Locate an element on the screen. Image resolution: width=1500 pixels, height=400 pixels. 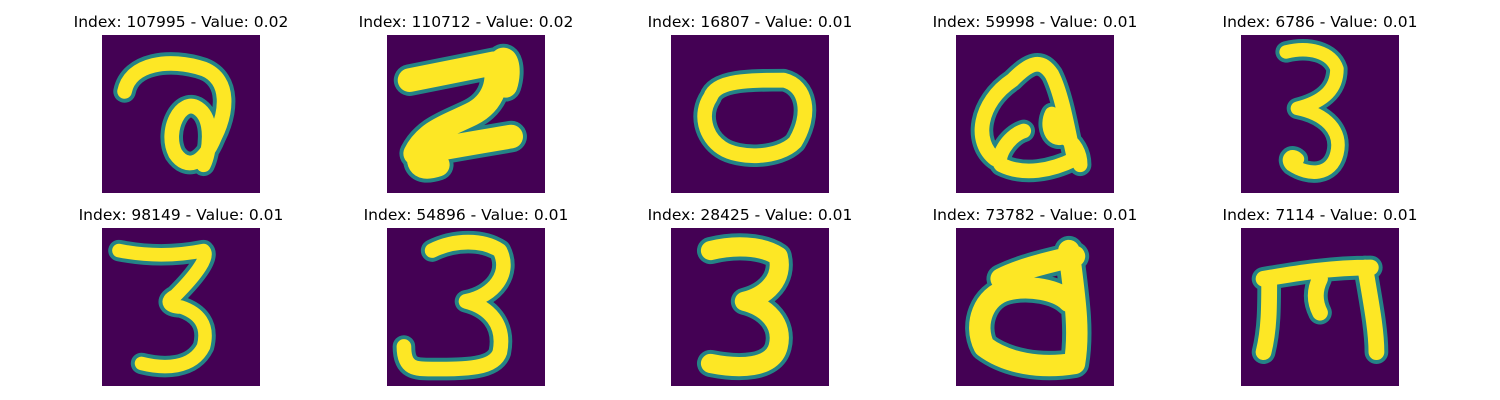
panel-title: Index: 54896 - Value: 0.01 is located at coordinates (466, 215).